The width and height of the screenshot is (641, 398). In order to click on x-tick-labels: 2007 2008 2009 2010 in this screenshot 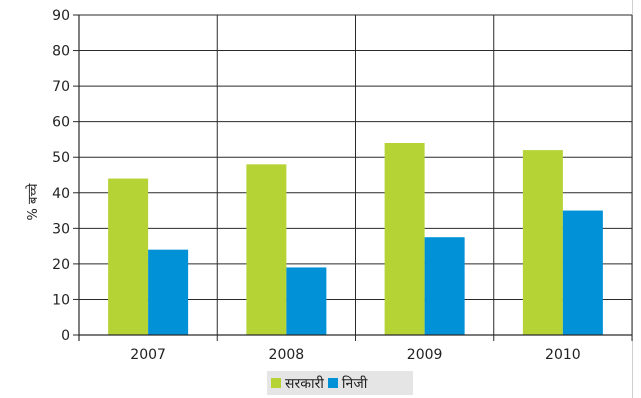, I will do `click(355, 355)`.